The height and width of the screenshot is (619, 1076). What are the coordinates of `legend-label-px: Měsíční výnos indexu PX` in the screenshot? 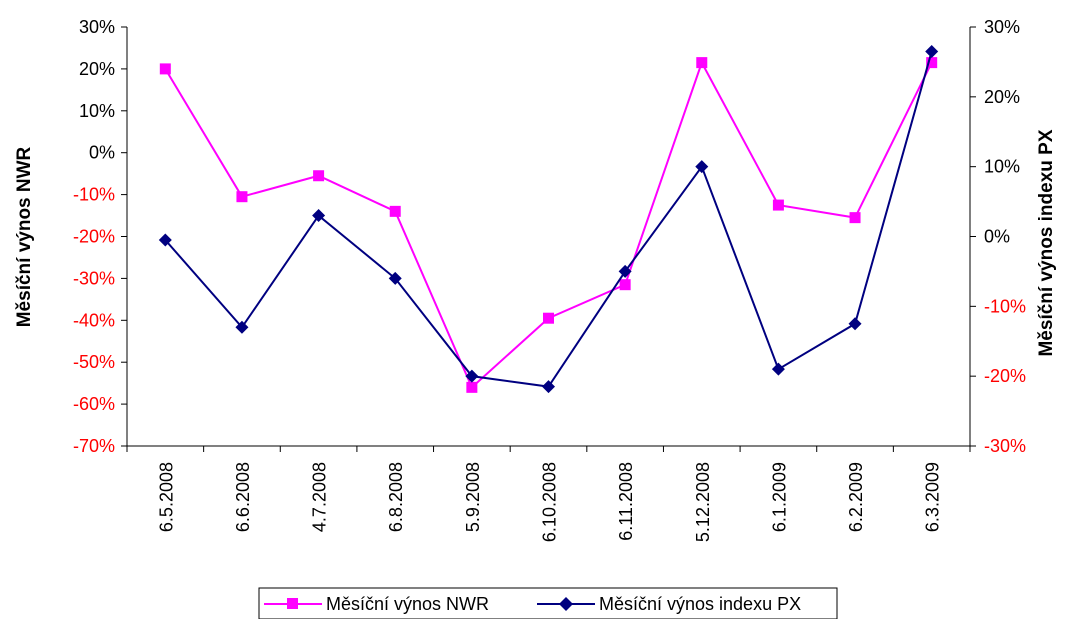 It's located at (700, 604).